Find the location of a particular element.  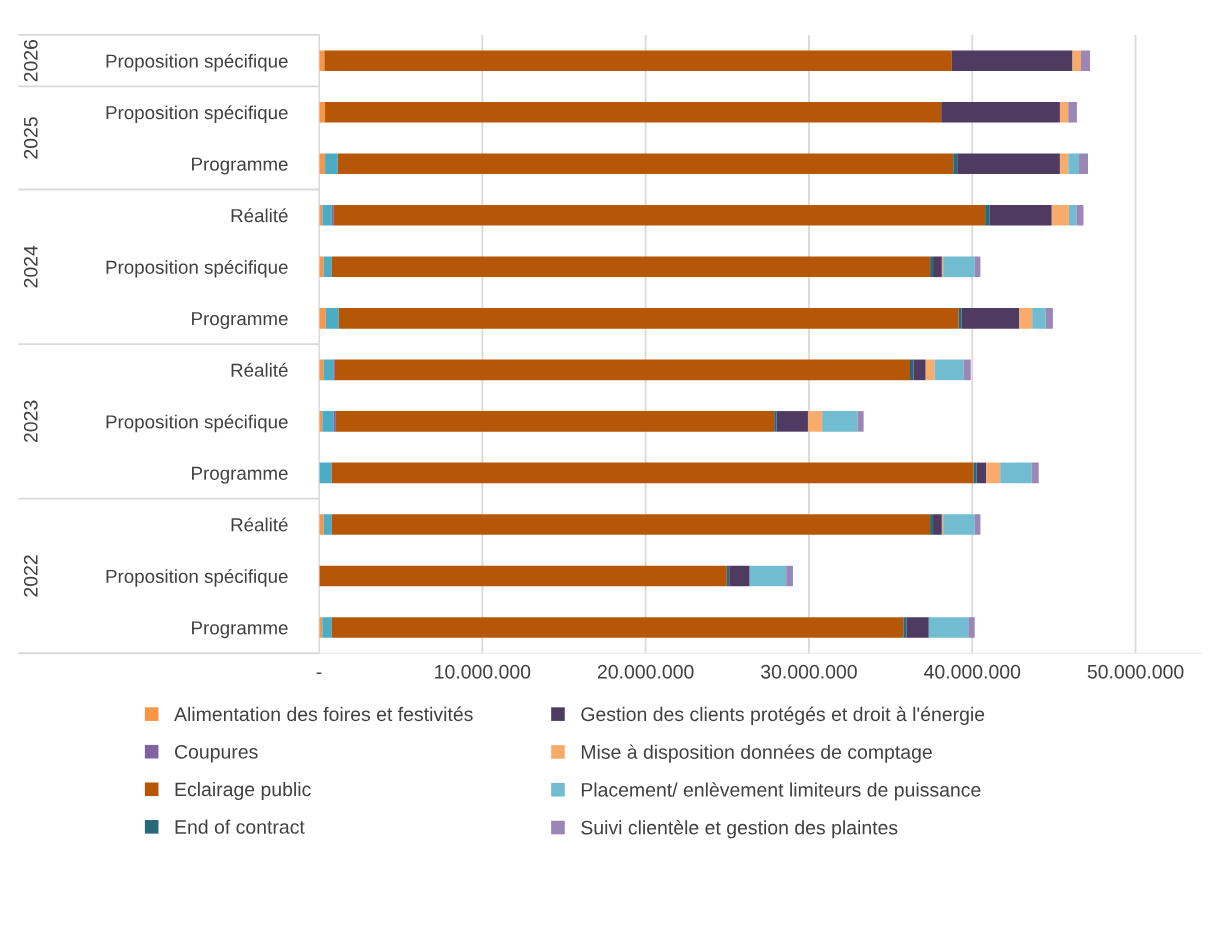

text: 2022 is located at coordinates (30, 576).